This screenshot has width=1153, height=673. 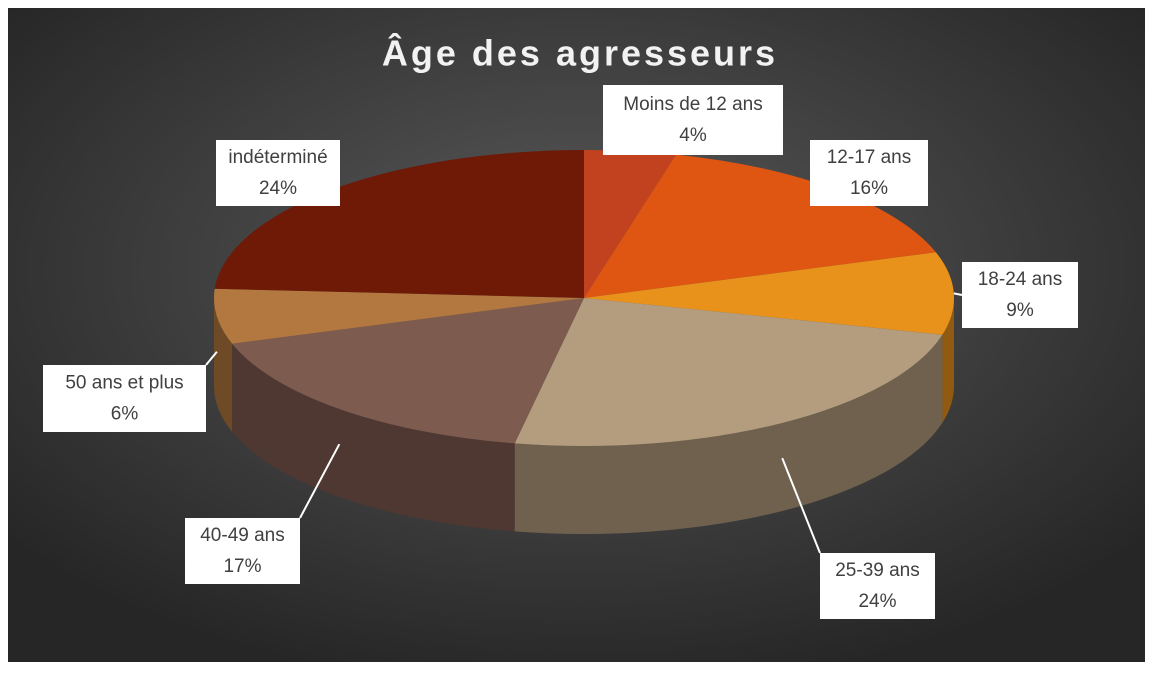 I want to click on data-label-value: 6%, so click(x=125, y=414).